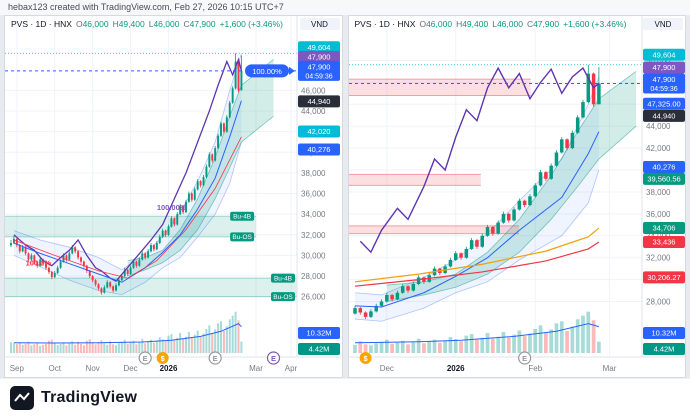 The height and width of the screenshot is (417, 690). Describe the element at coordinates (93, 368) in the screenshot. I see `svg-text: Nov` at that location.